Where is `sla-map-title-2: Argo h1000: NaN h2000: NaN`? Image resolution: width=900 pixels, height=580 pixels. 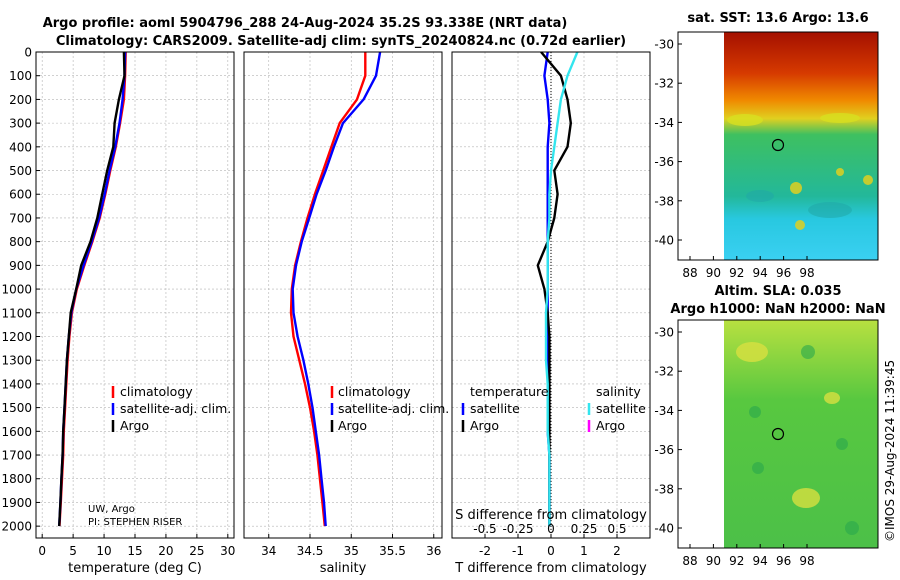
sla-map-title-2: Argo h1000: NaN h2000: NaN is located at coordinates (777, 309).